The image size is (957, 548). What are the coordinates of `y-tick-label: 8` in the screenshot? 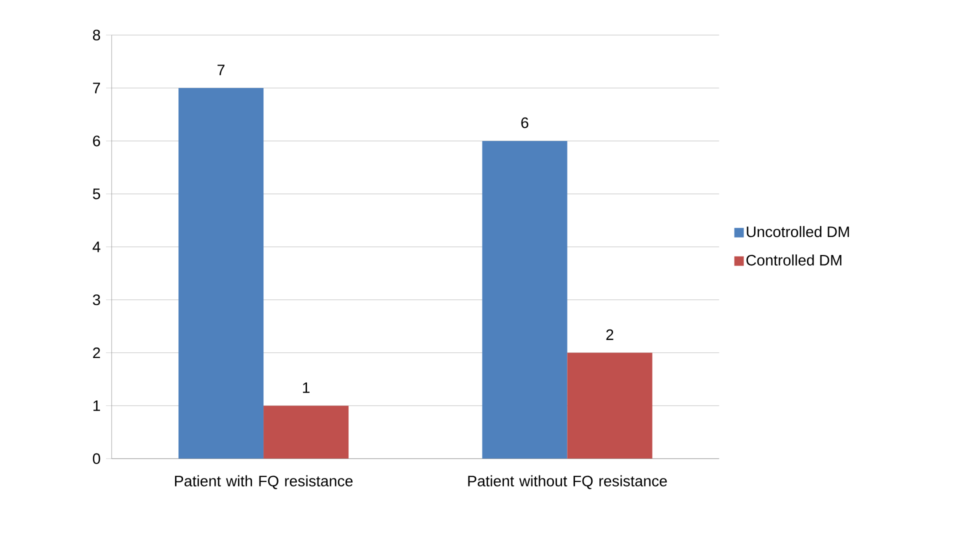 It's located at (96, 35).